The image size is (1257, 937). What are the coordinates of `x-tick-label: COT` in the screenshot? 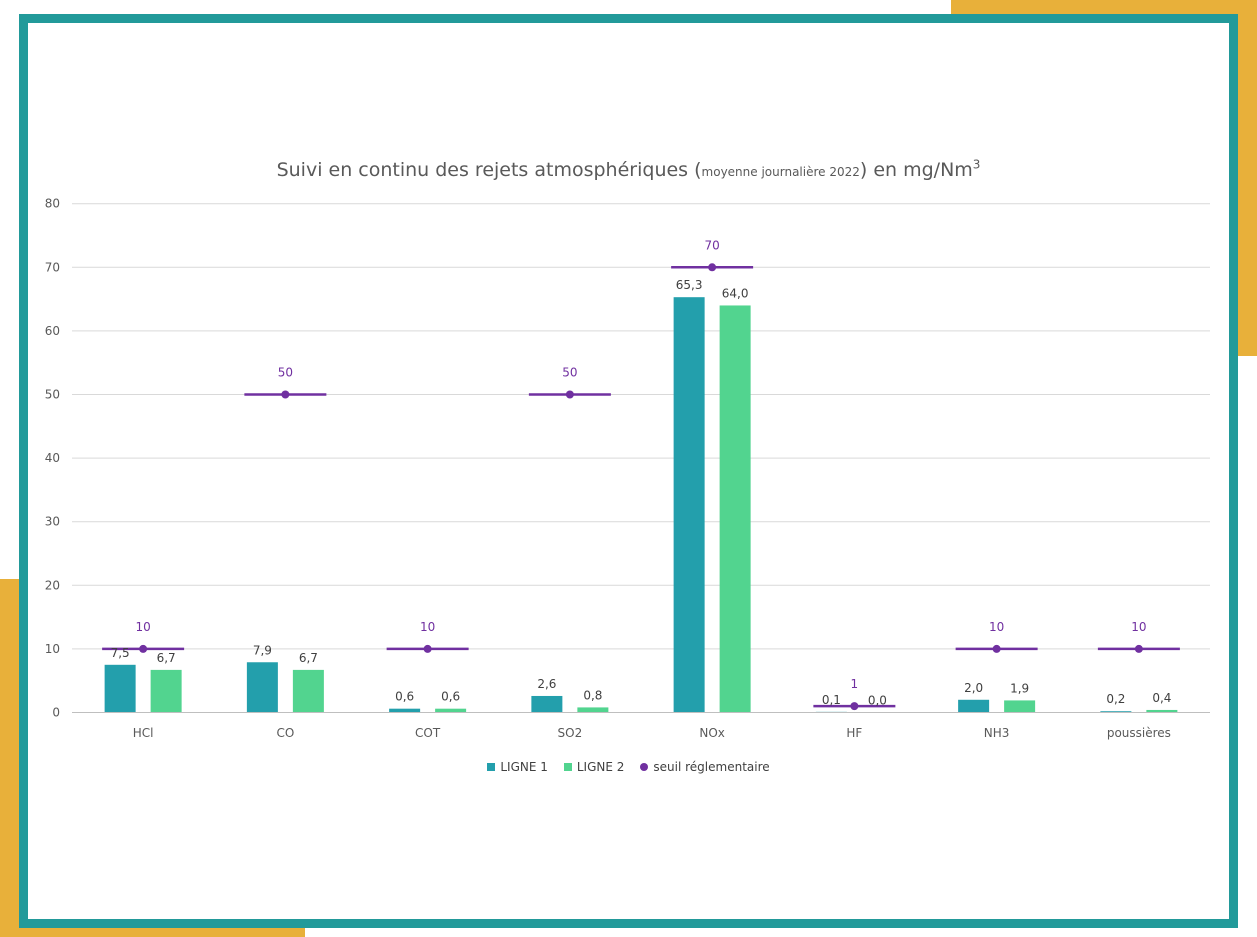 It's located at (428, 733).